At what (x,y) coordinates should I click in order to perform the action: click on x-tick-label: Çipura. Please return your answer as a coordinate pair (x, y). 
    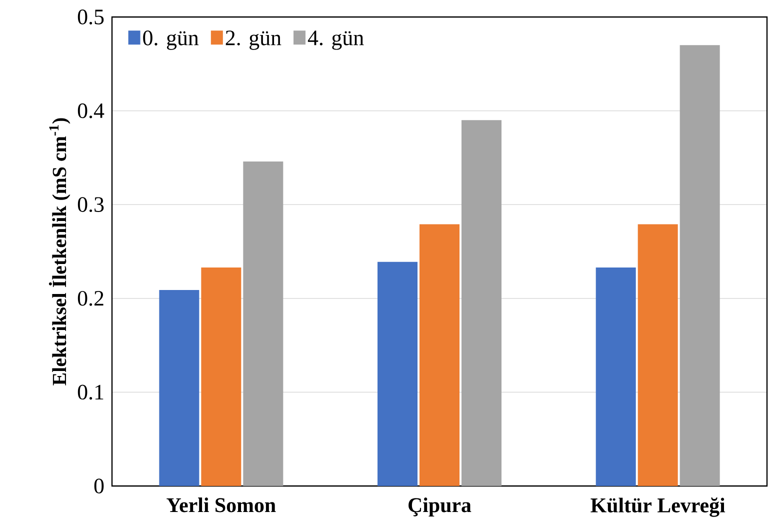
    Looking at the image, I should click on (440, 507).